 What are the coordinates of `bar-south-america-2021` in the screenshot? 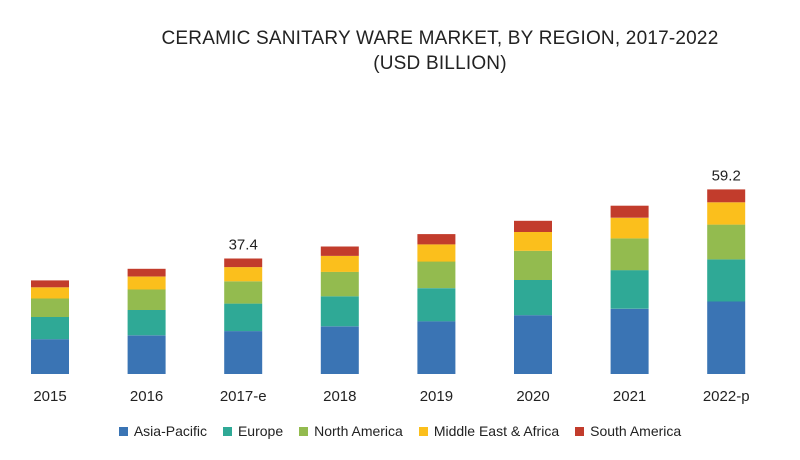 It's located at (629, 211).